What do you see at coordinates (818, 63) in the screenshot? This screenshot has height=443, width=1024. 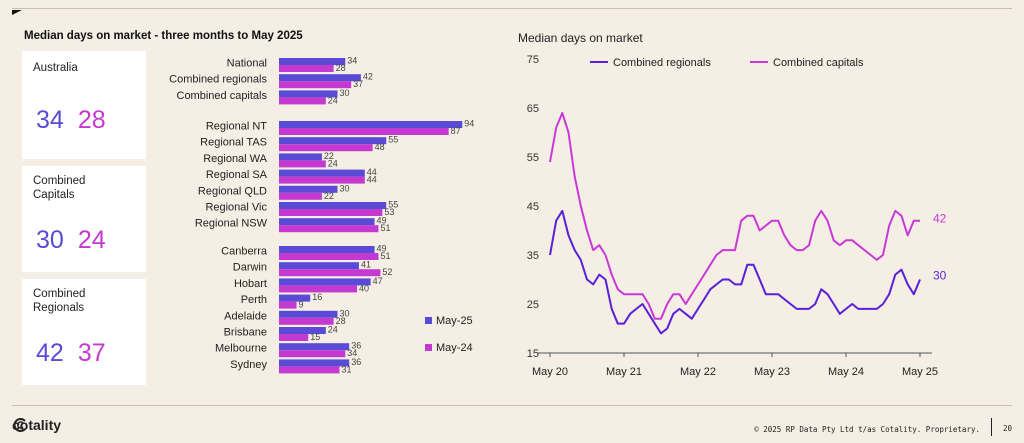 I see `legend-label: Combined capitals` at bounding box center [818, 63].